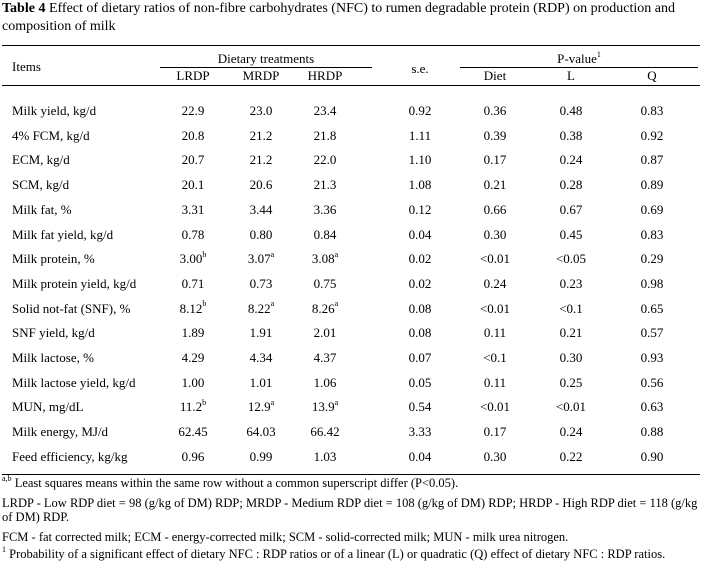 The image size is (702, 578). I want to click on cell-se: 3.33, so click(420, 432).